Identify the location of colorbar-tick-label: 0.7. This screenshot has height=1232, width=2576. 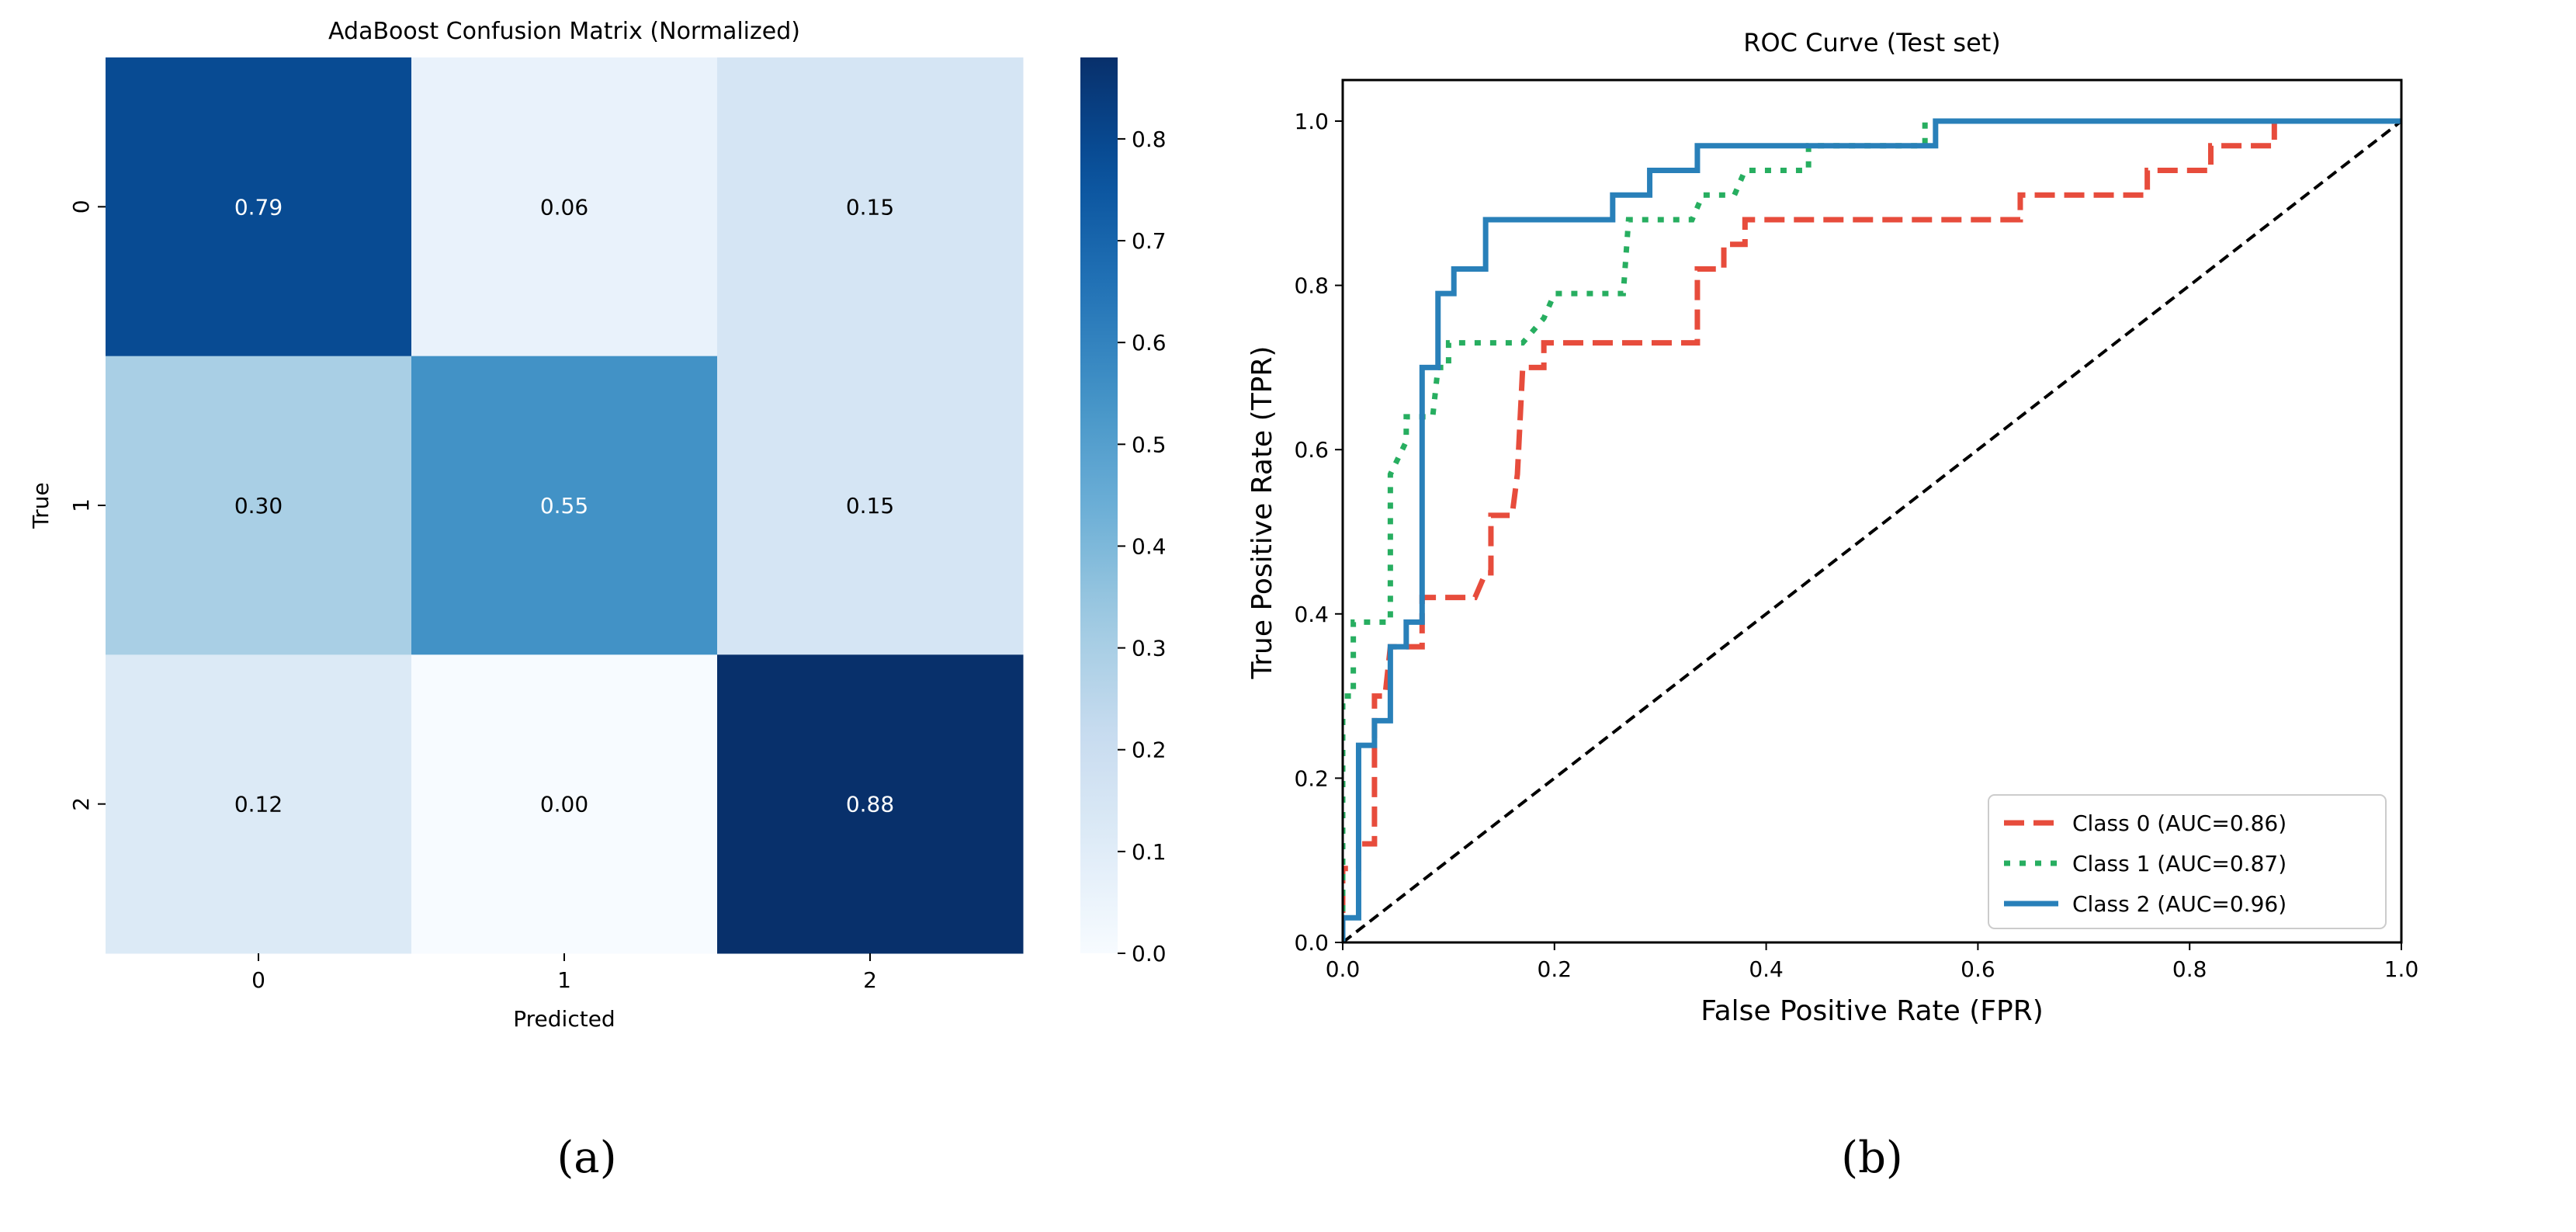
(1149, 241).